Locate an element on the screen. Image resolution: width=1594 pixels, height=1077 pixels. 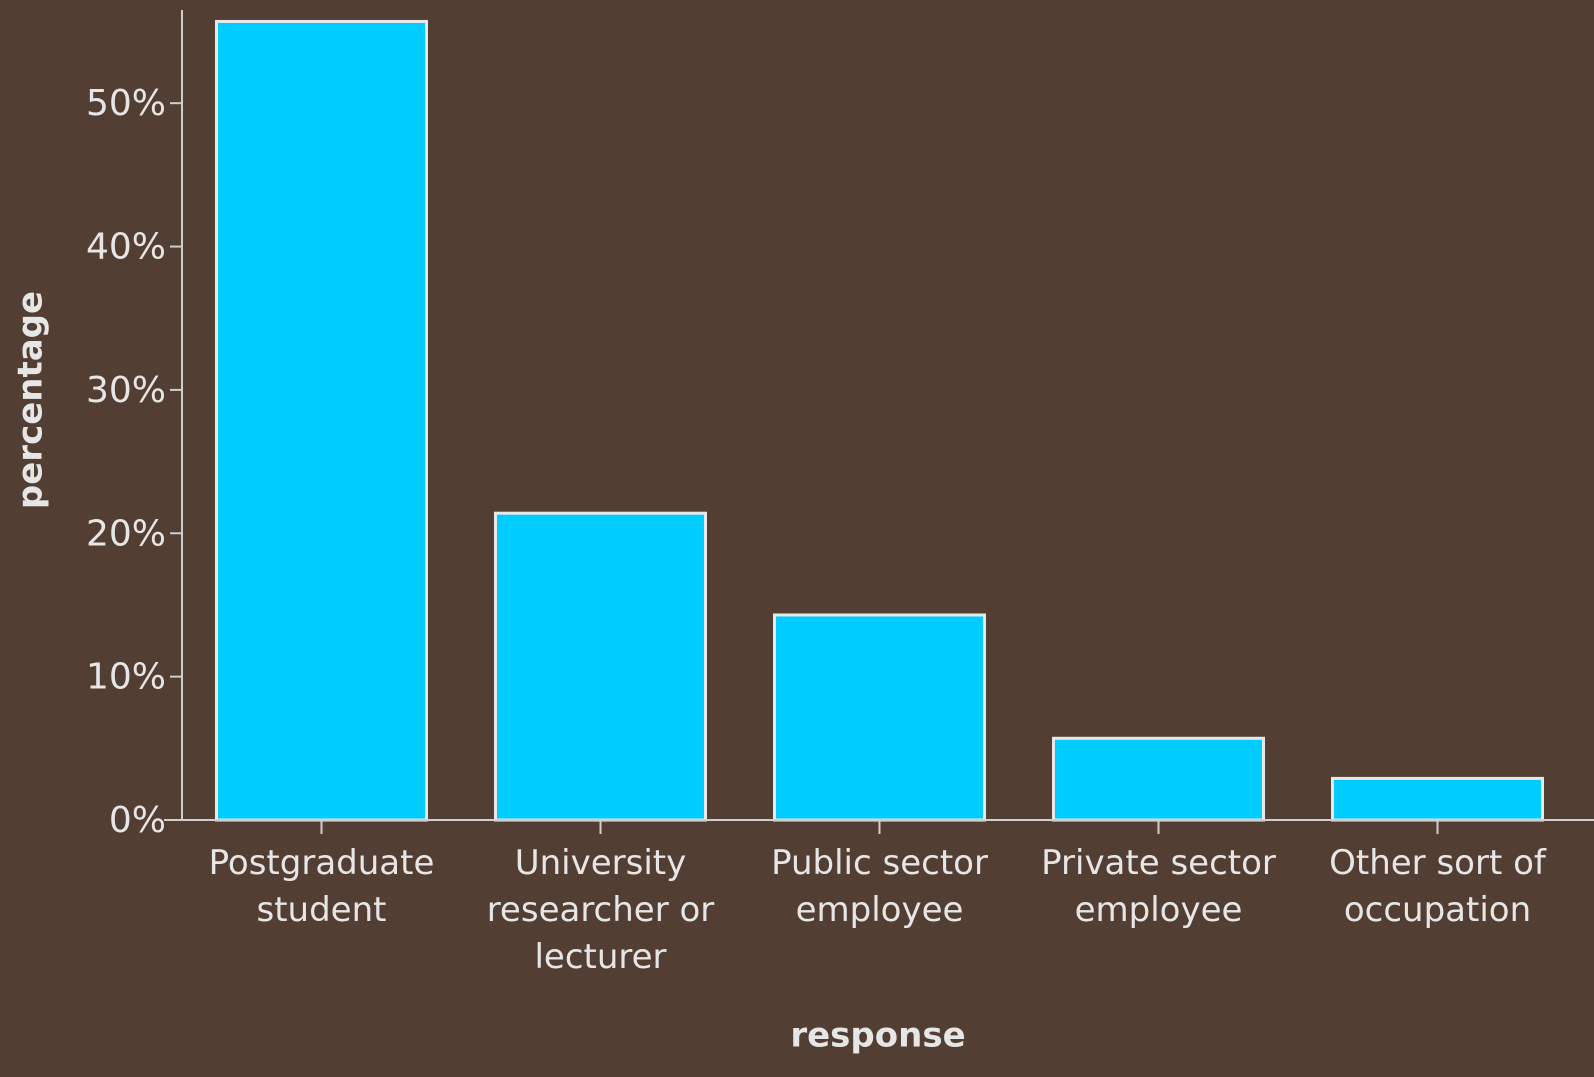
y-axis-label: percentage is located at coordinates (31, 400).